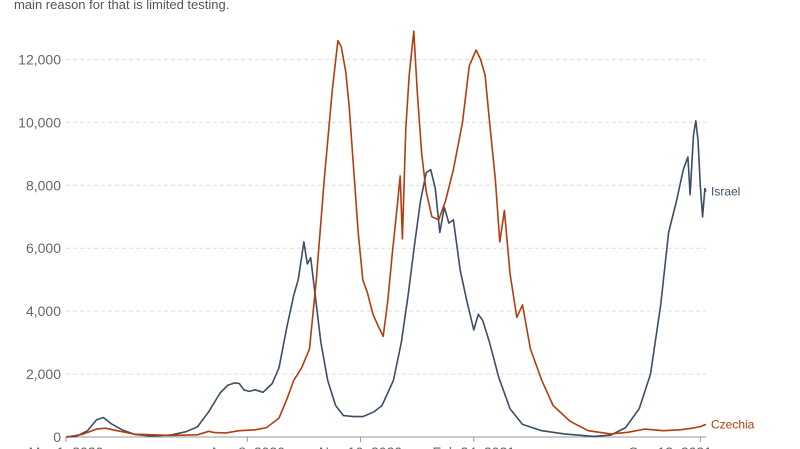  What do you see at coordinates (43, 248) in the screenshot?
I see `y-tick-label: 6,000` at bounding box center [43, 248].